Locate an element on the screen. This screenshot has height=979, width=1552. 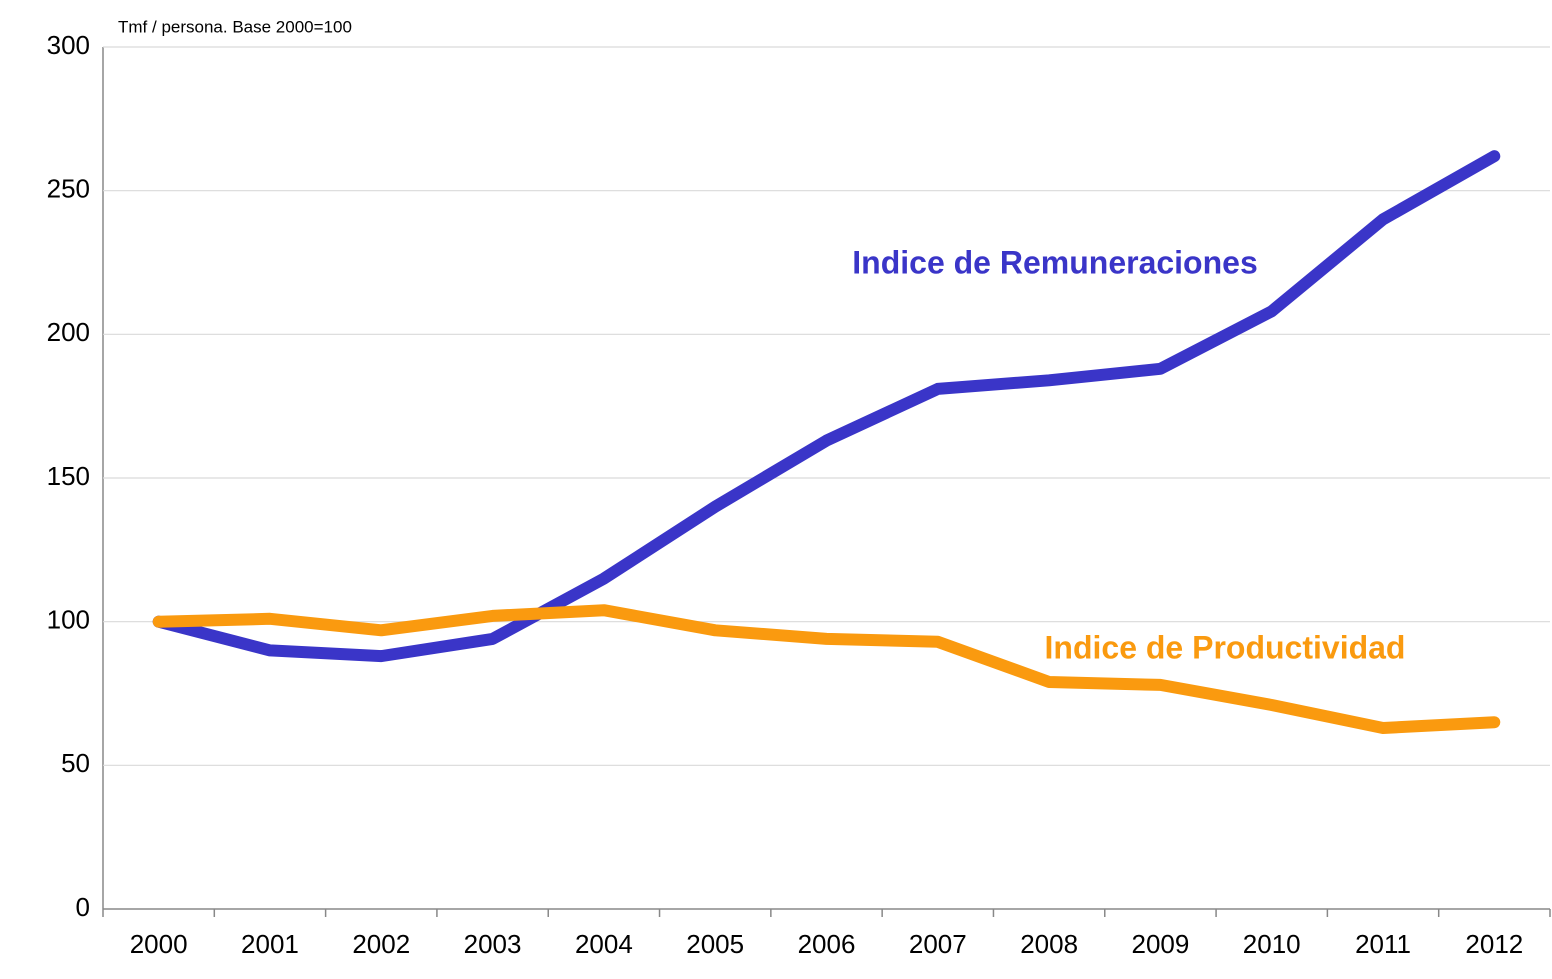
x-tick-label: 2001 is located at coordinates (270, 944).